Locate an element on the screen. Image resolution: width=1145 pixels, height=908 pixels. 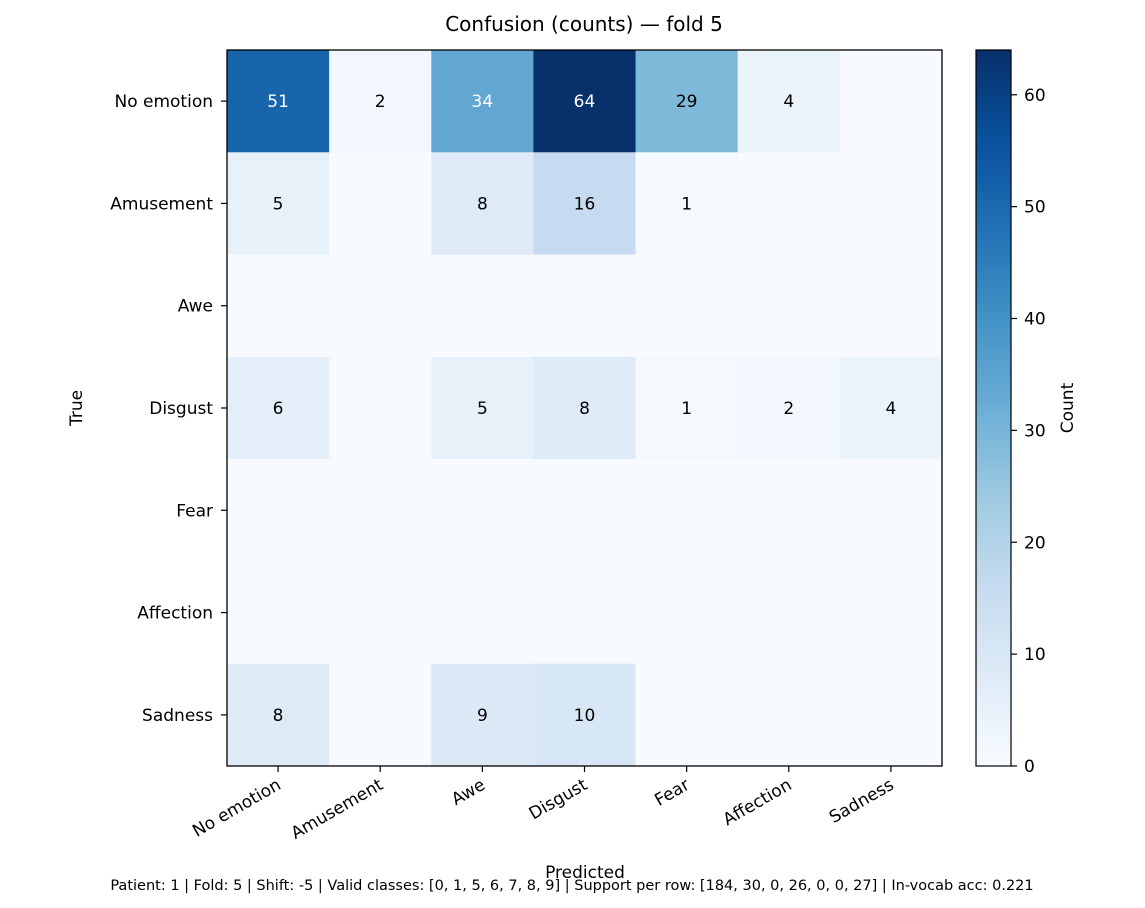
y-tick-label: Amusement is located at coordinates (161, 204).